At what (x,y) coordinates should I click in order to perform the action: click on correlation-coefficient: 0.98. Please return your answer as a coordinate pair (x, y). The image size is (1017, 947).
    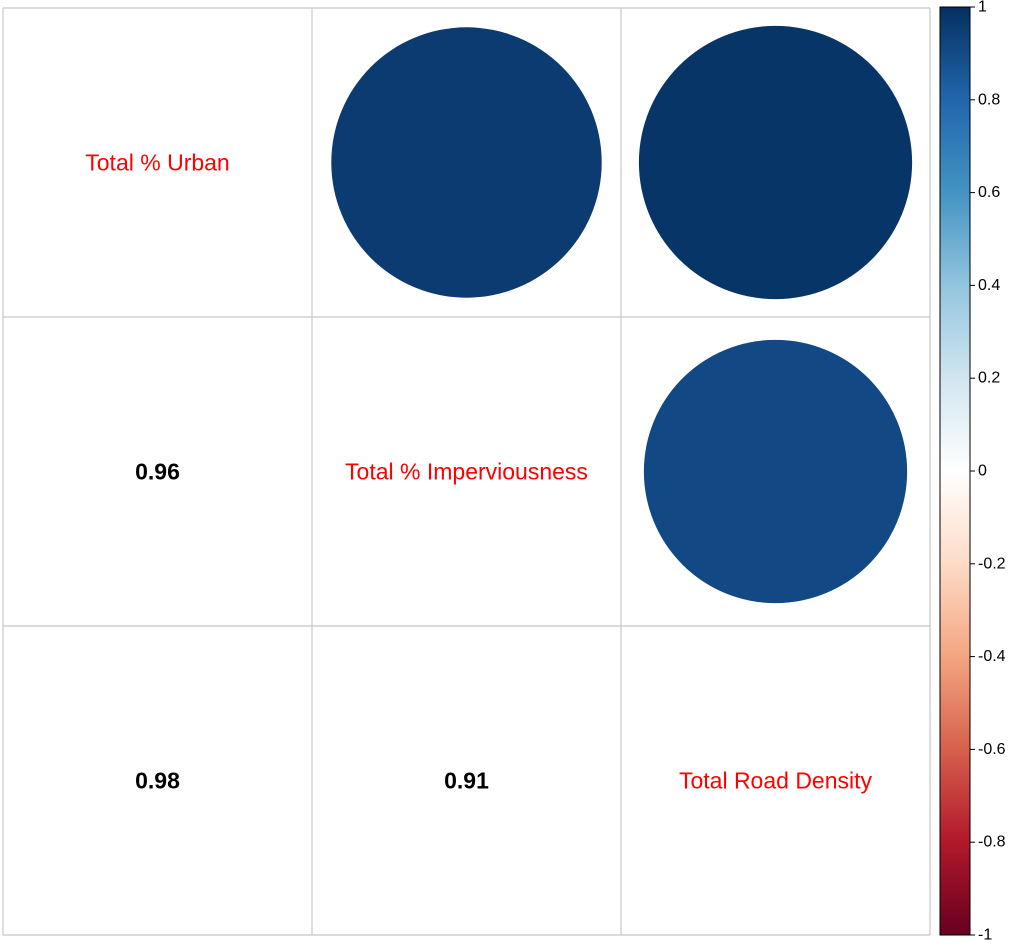
    Looking at the image, I should click on (157, 781).